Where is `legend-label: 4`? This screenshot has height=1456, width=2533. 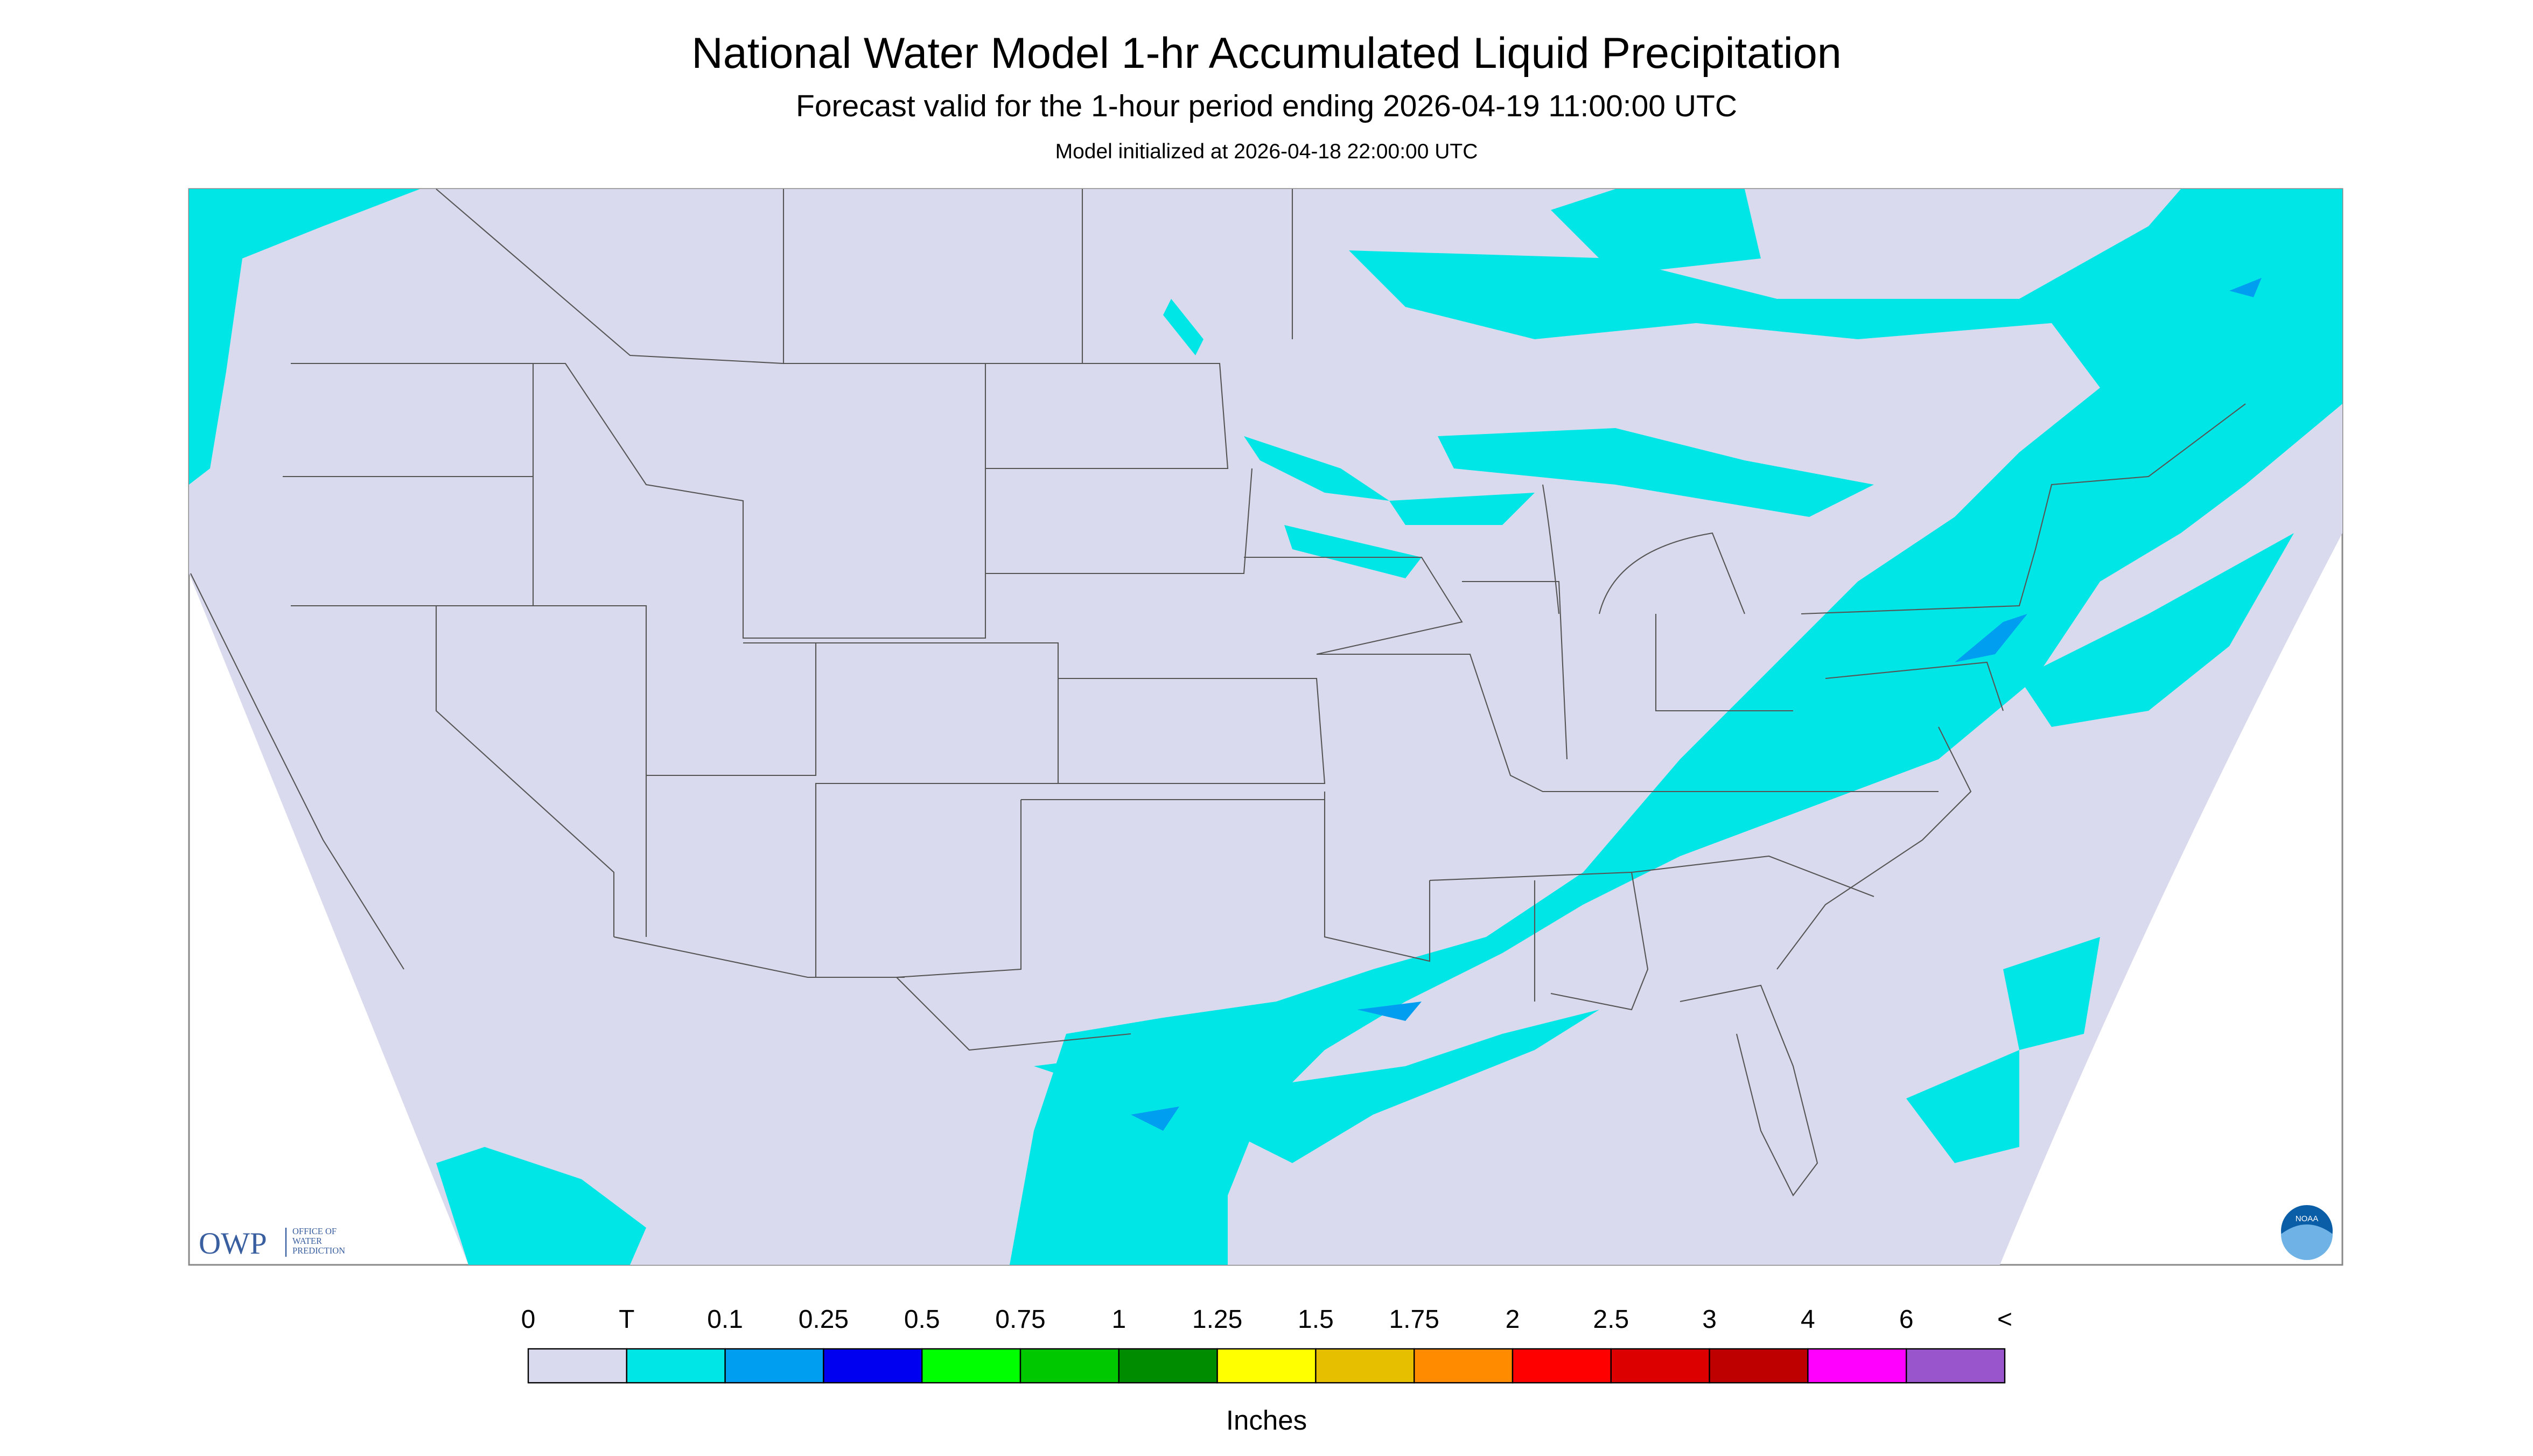 legend-label: 4 is located at coordinates (1808, 1319).